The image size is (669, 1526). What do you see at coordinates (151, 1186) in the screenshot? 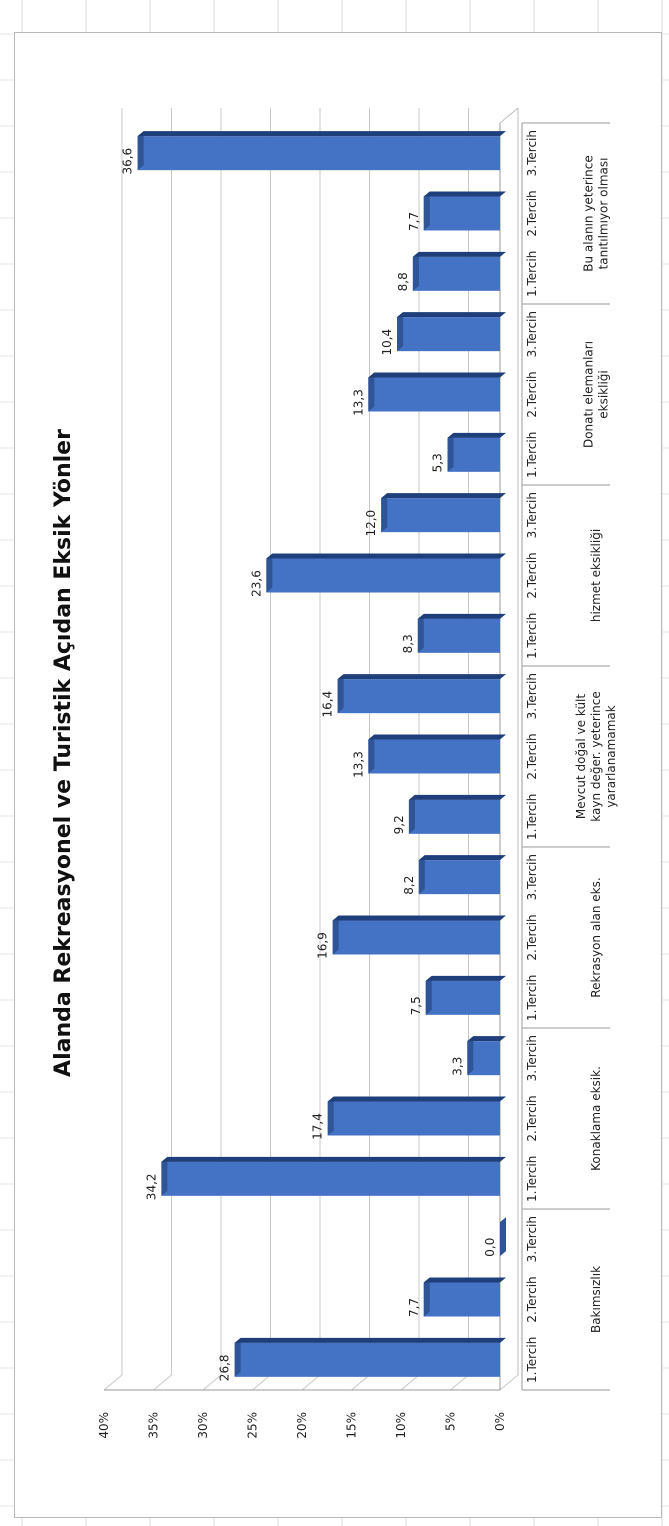
I see `data-label: 34,2` at bounding box center [151, 1186].